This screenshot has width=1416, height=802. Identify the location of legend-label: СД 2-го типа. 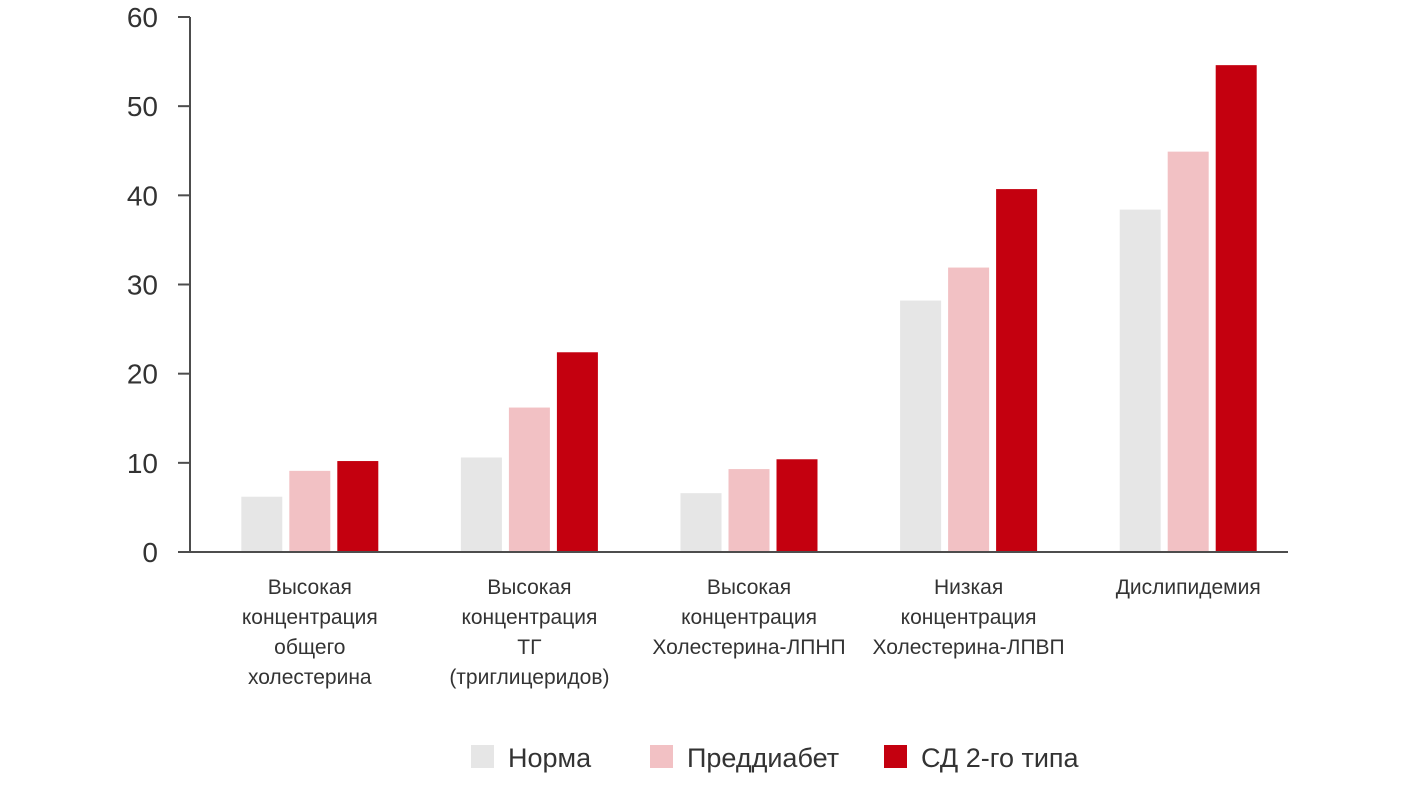
(1000, 758).